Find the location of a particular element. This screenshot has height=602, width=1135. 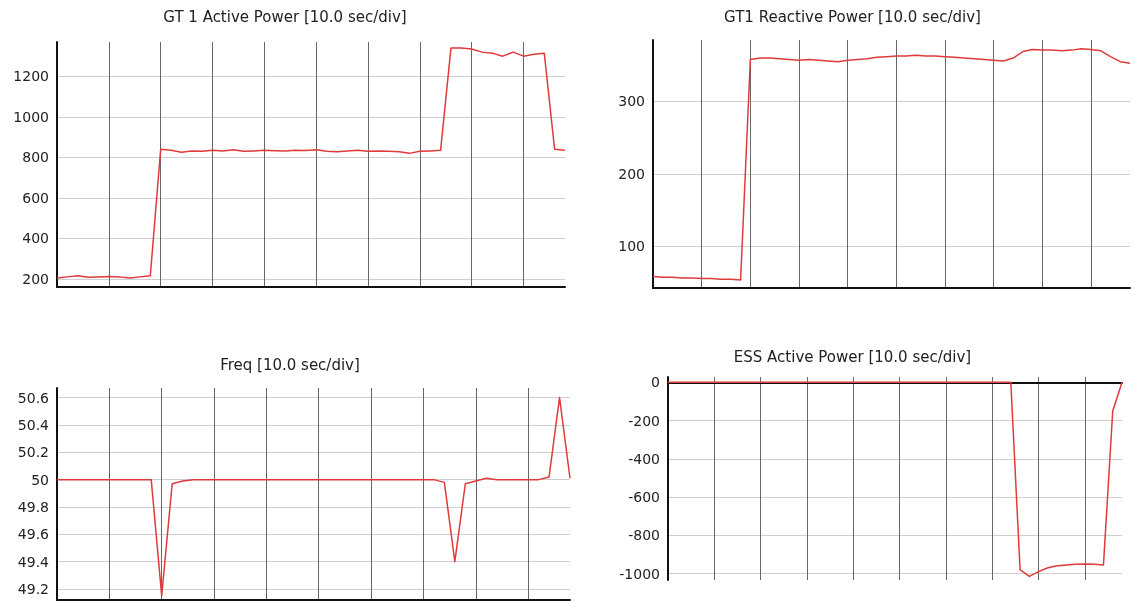

y-tick-label: 49.8 is located at coordinates (33, 506).